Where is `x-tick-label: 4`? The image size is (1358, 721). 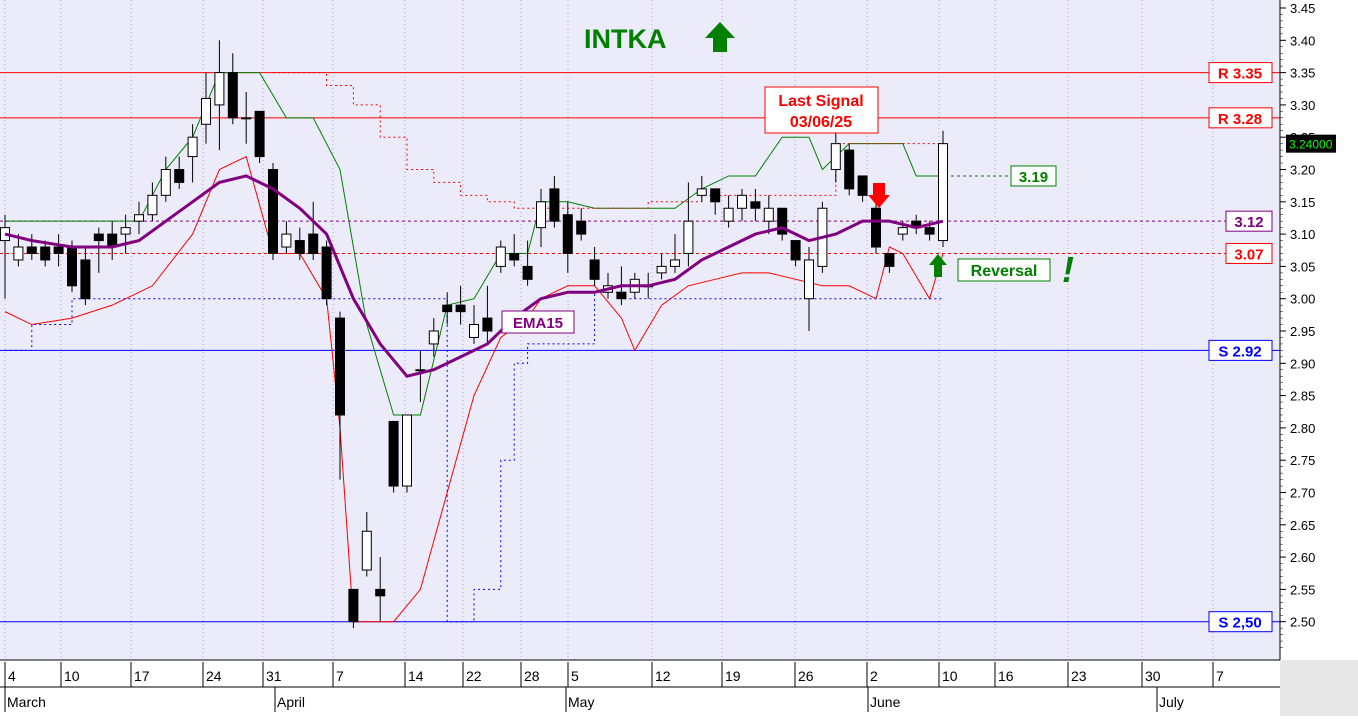
x-tick-label: 4 is located at coordinates (12, 676).